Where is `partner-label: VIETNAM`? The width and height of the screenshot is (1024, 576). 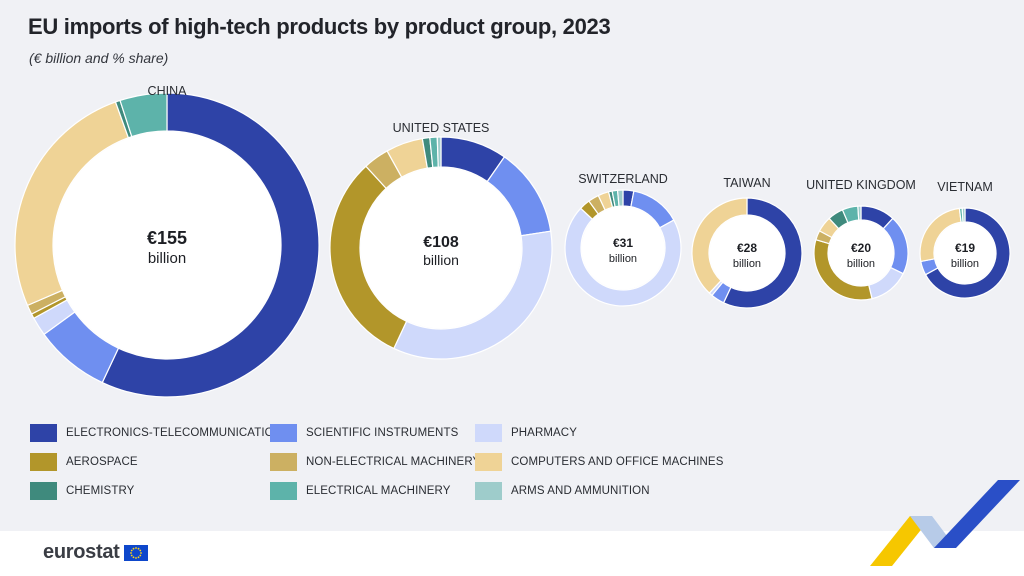
partner-label: VIETNAM is located at coordinates (965, 187).